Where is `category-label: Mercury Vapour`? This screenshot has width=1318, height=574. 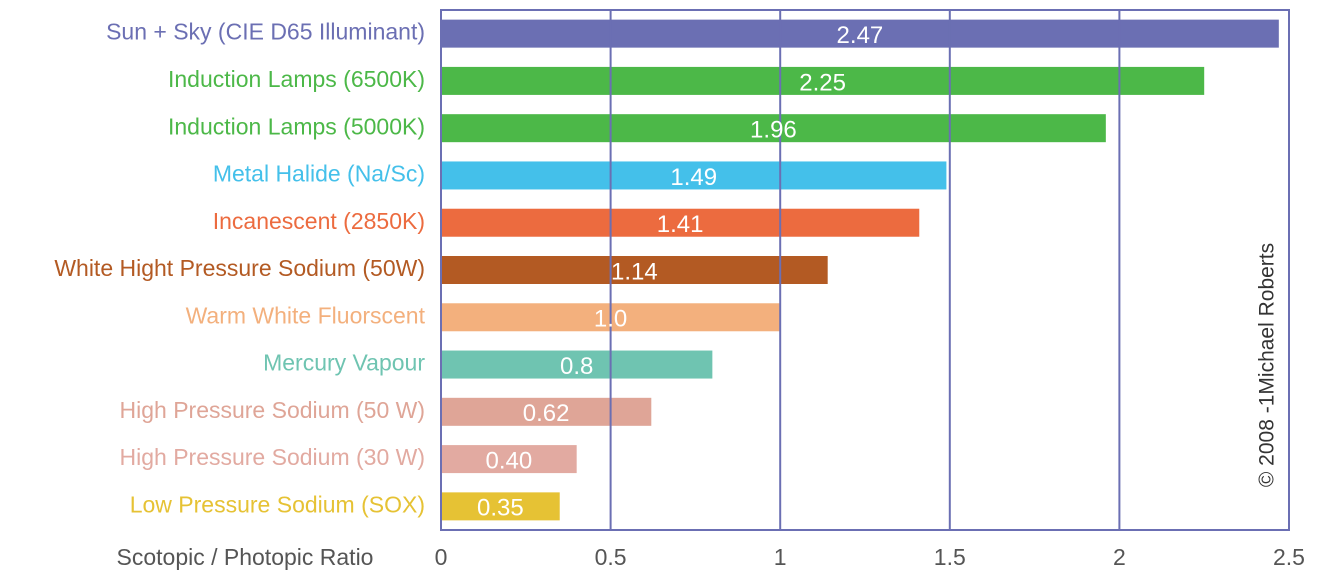 category-label: Mercury Vapour is located at coordinates (344, 363).